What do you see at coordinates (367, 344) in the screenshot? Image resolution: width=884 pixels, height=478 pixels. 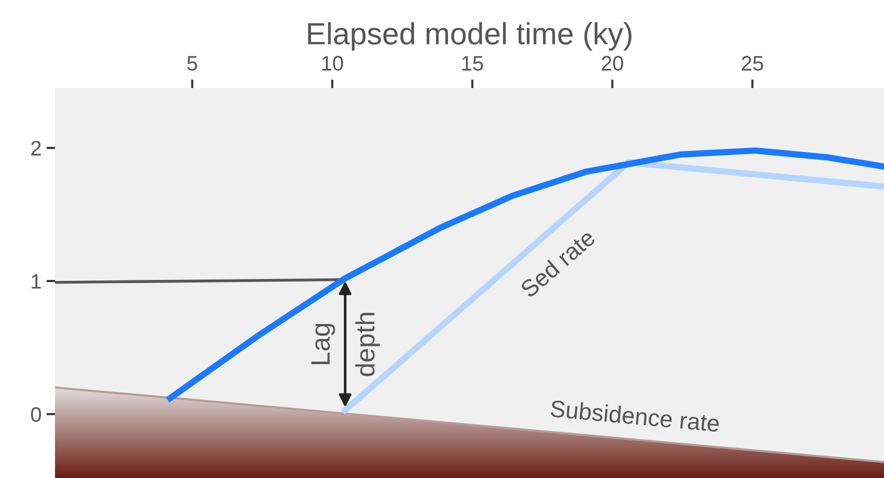 I see `annotation: depth` at bounding box center [367, 344].